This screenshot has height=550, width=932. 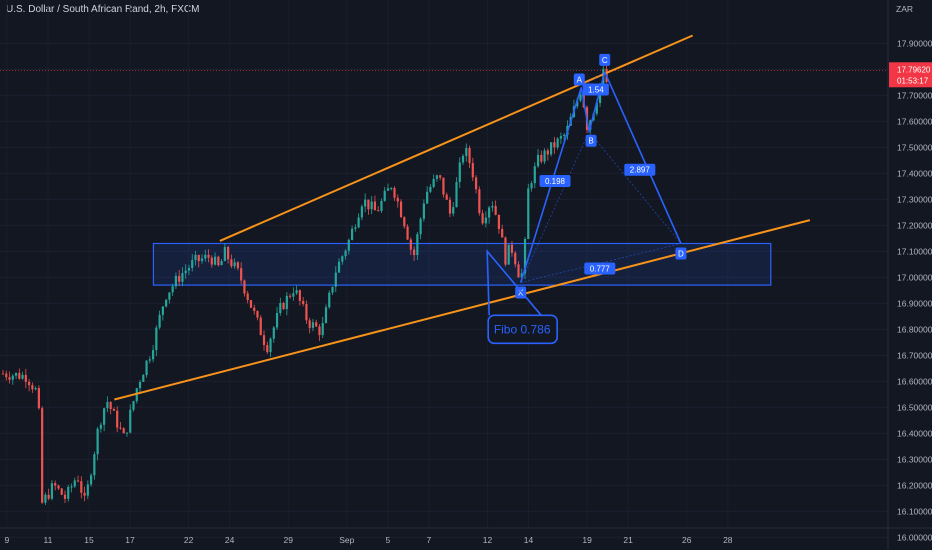 What do you see at coordinates (640, 169) in the screenshot?
I see `ratio-bcd-bg` at bounding box center [640, 169].